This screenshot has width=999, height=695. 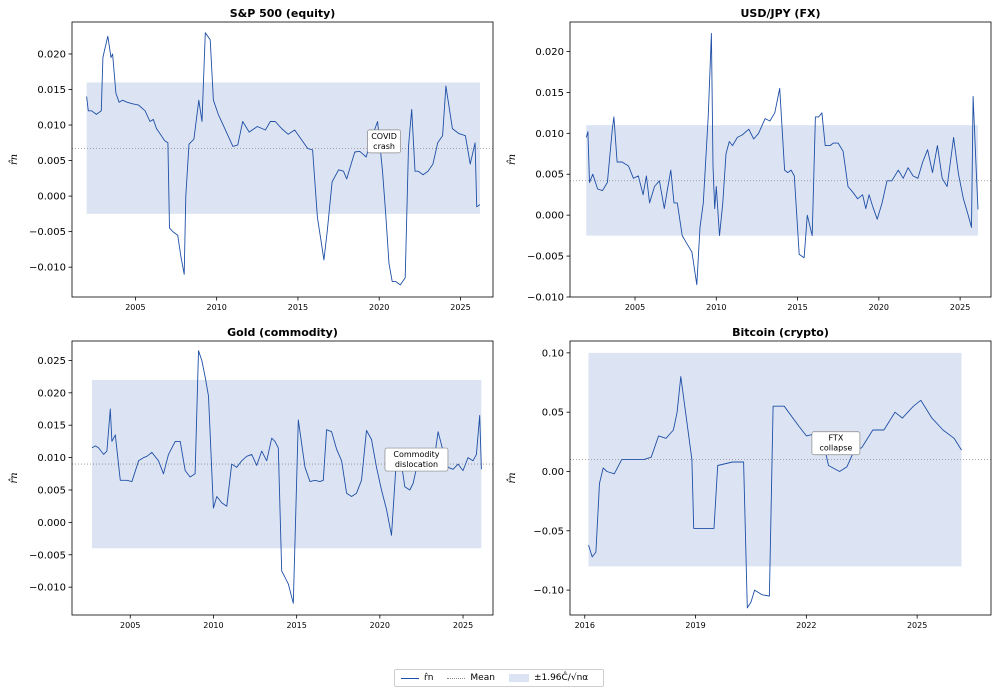 I want to click on annotation-text: FTX, so click(x=835, y=438).